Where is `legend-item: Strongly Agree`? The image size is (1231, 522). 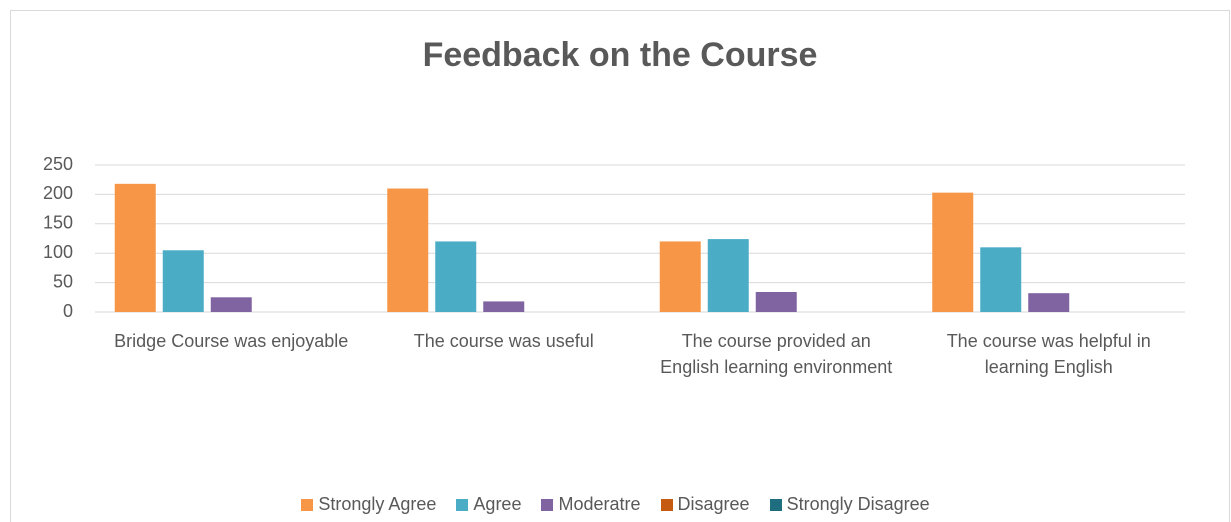
legend-item: Strongly Agree is located at coordinates (368, 504).